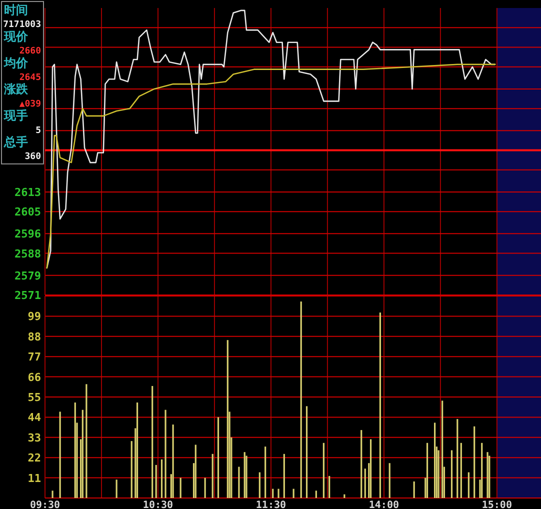 The height and width of the screenshot is (509, 541). I want to click on y-tick-label: 22, so click(34, 458).